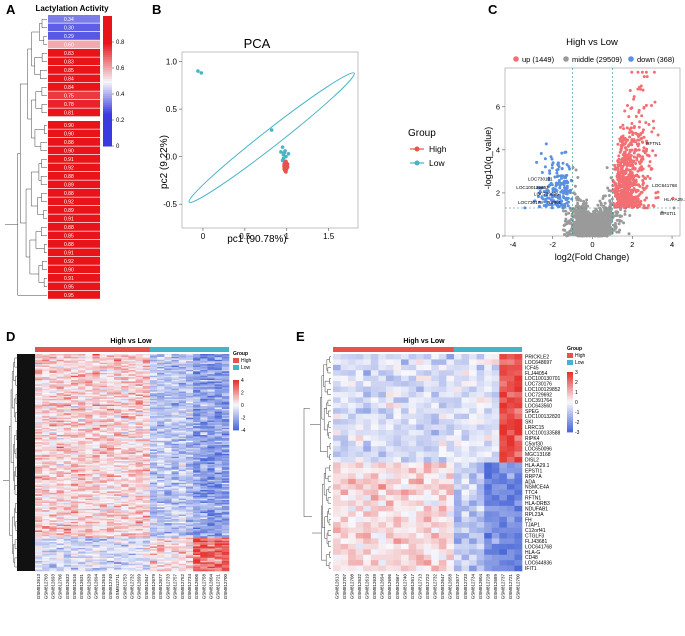 The width and height of the screenshot is (685, 636). I want to click on pca-point-high, so click(286, 163).